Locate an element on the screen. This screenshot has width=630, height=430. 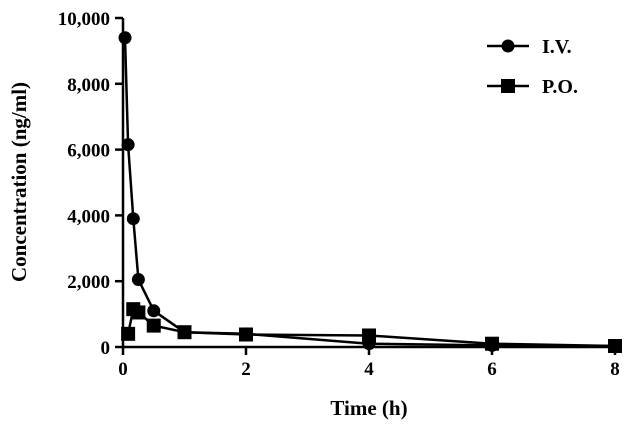
y-tick-label: 6,000 is located at coordinates (88, 151).